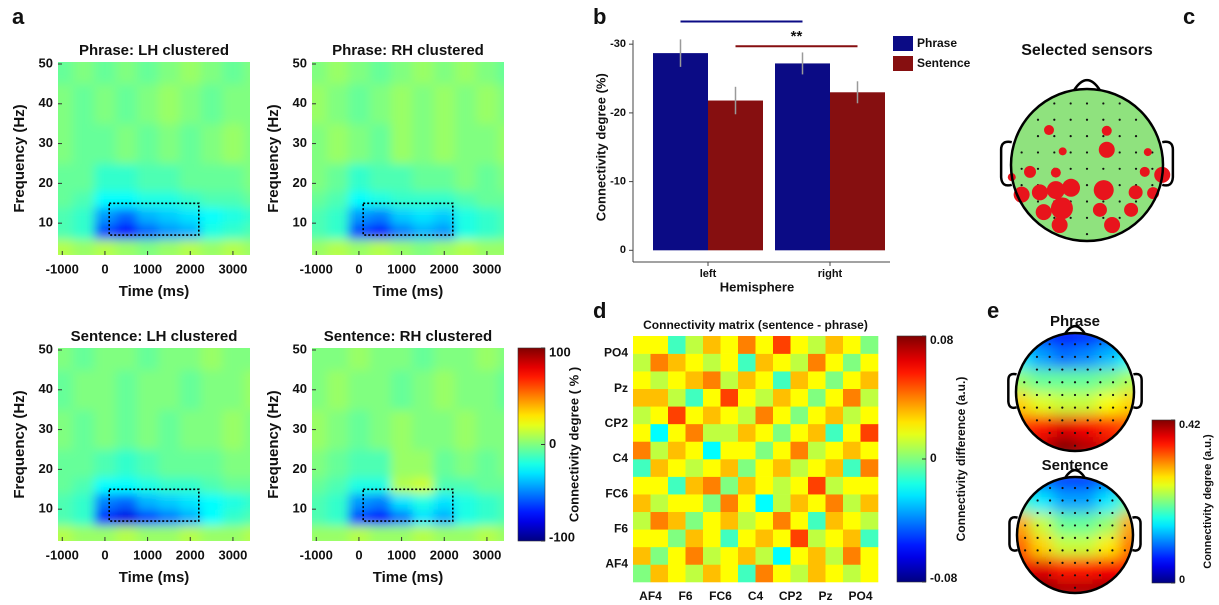 Image resolution: width=1219 pixels, height=605 pixels. Describe the element at coordinates (860, 596) in the screenshot. I see `x-tick-label: PO4` at that location.